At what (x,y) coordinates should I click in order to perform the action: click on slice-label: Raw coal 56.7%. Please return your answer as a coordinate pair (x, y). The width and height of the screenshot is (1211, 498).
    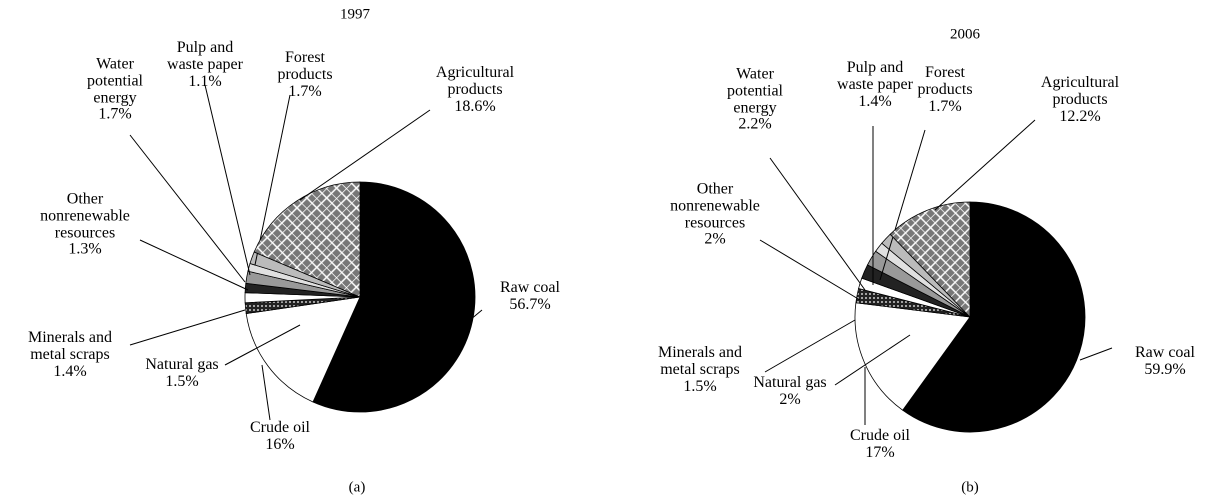
    Looking at the image, I should click on (530, 296).